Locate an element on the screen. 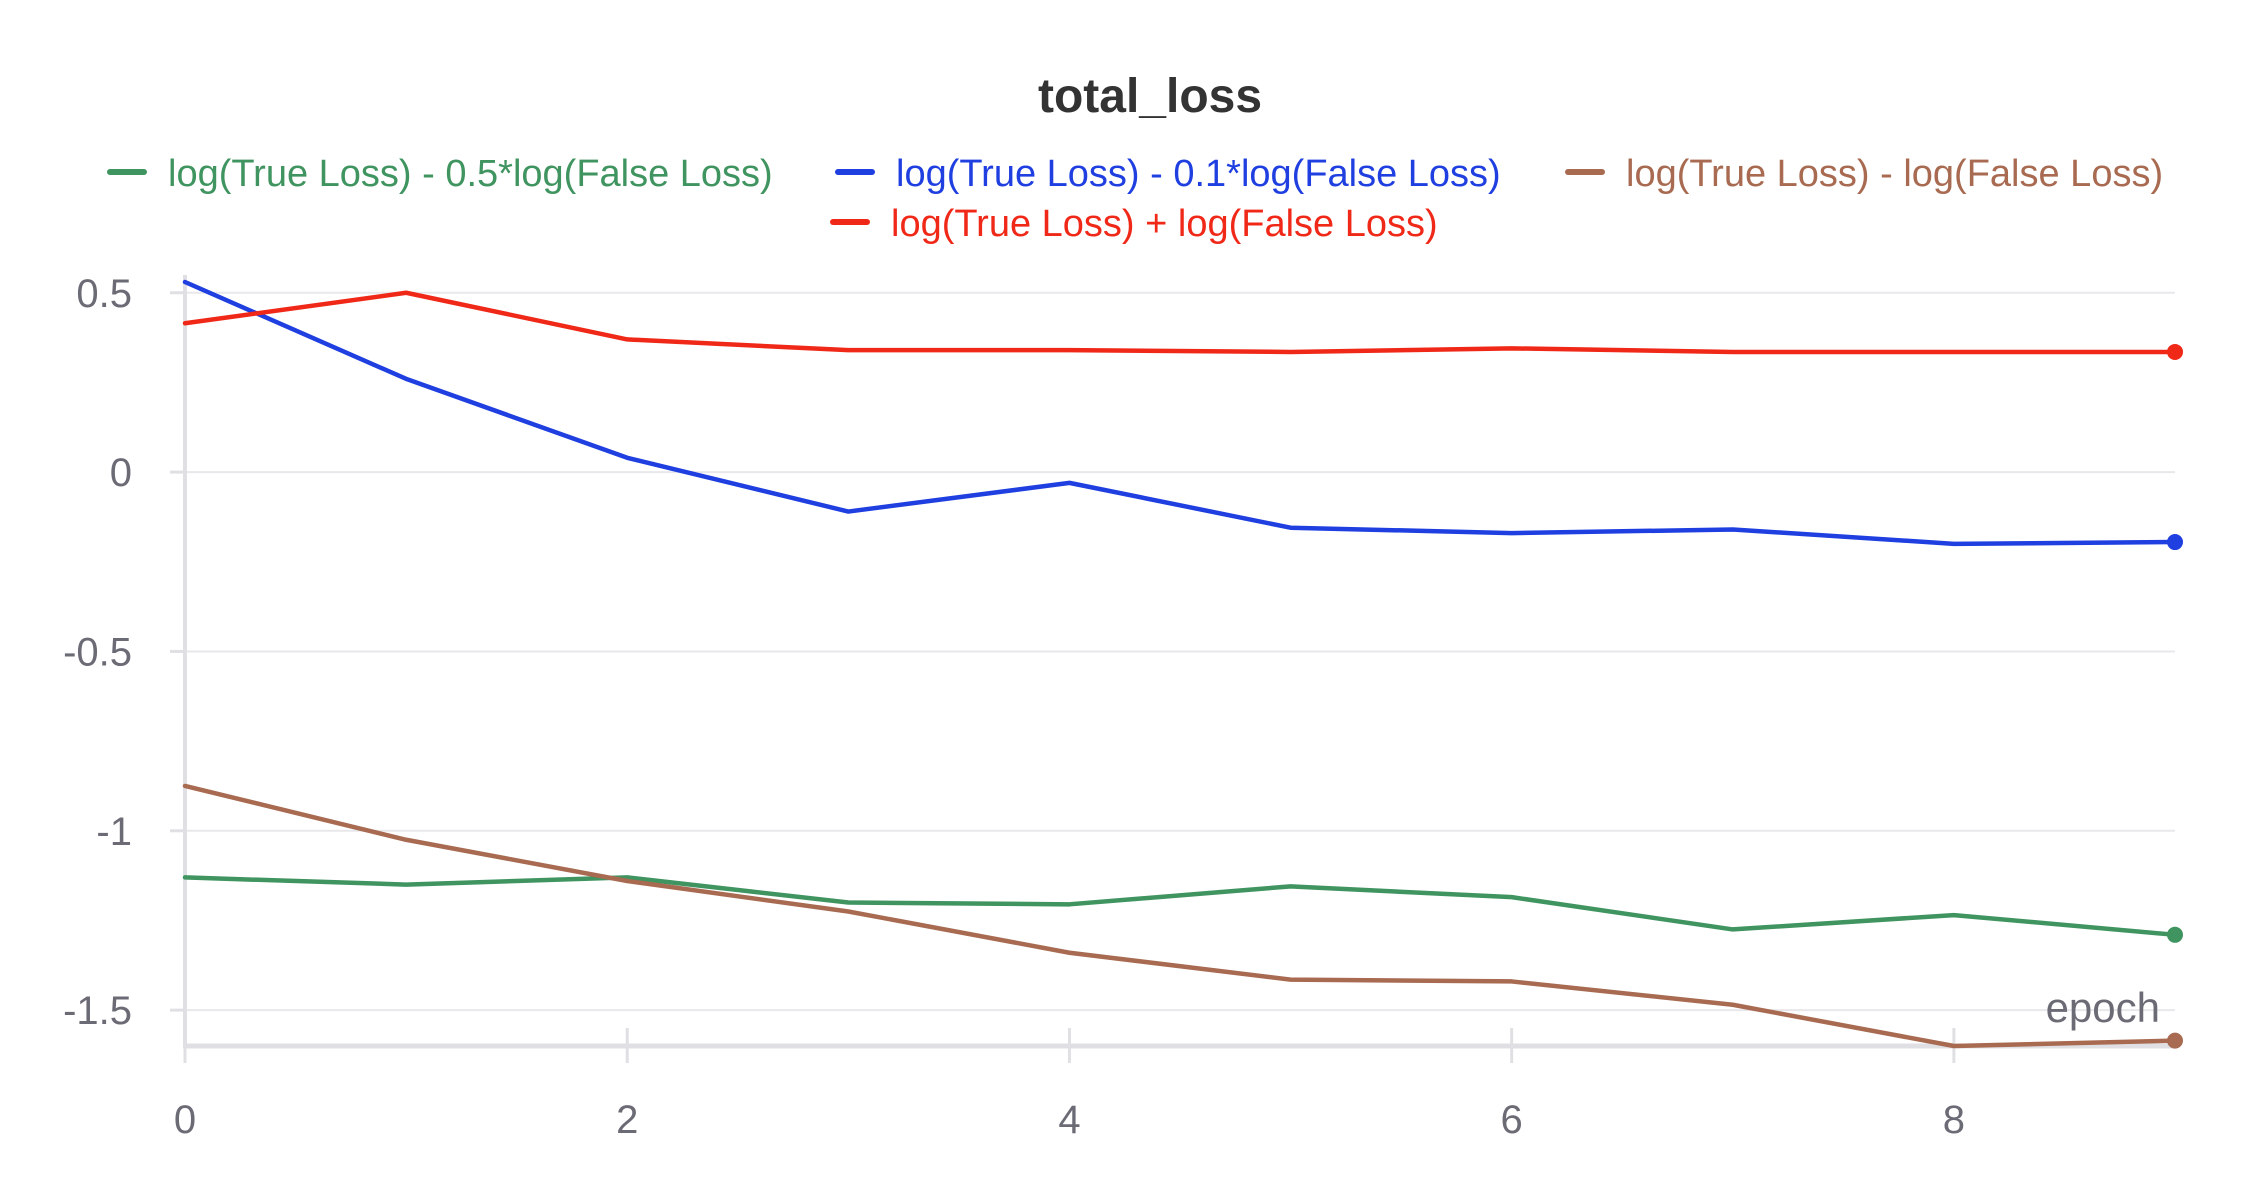  legend-item-4: log(True Loss) + log(False Loss) is located at coordinates (1134, 224).